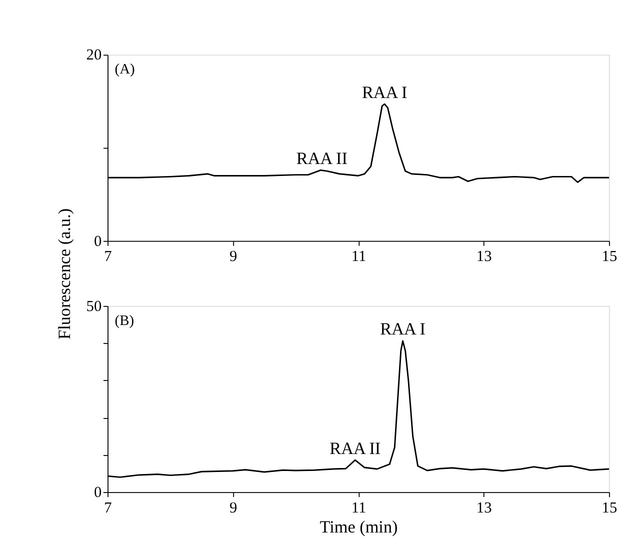 This screenshot has height=552, width=628. I want to click on y-axis-title: Fluorescence (a.u.), so click(64, 274).